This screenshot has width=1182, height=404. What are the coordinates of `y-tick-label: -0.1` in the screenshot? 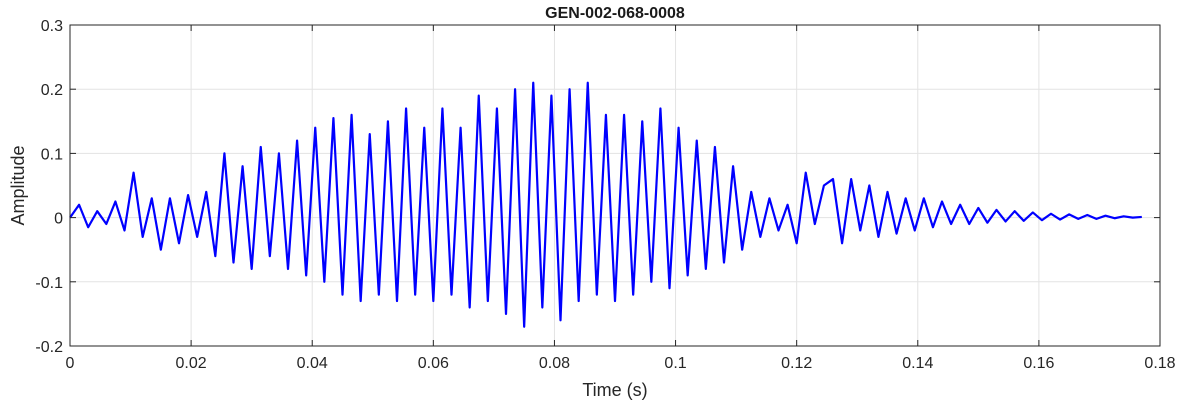 It's located at (49, 283).